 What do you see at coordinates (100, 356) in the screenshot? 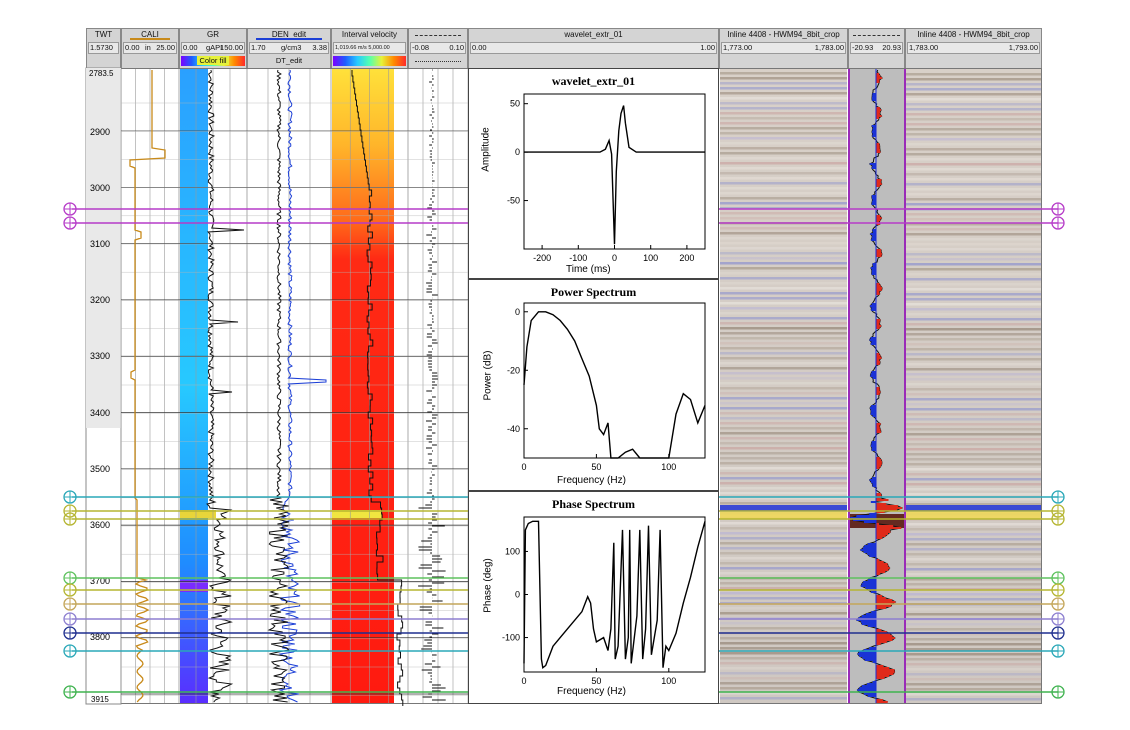
I see `depth-tick-label: 3300` at bounding box center [100, 356].